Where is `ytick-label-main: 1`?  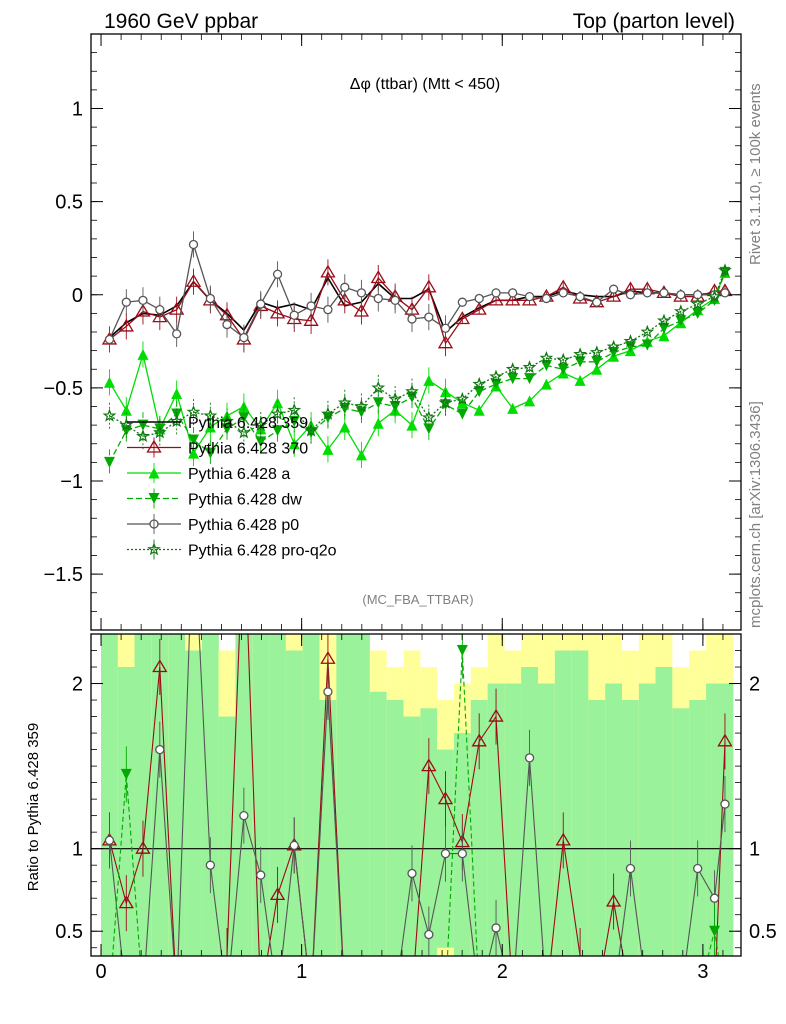
ytick-label-main: 1 is located at coordinates (77, 110).